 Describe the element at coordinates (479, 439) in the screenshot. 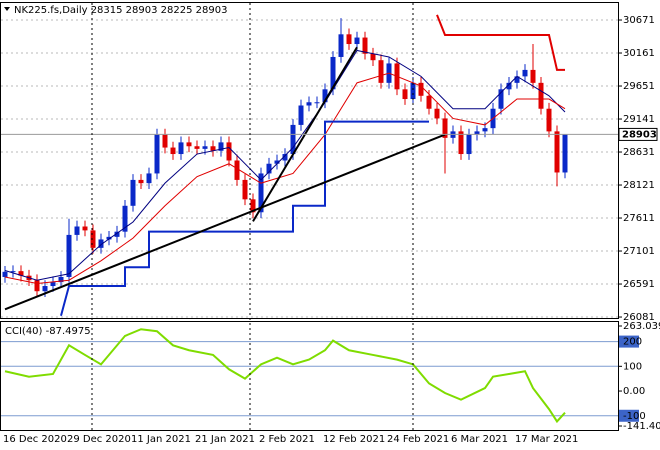

I see `x-tick-label: 6 Mar 2021` at that location.